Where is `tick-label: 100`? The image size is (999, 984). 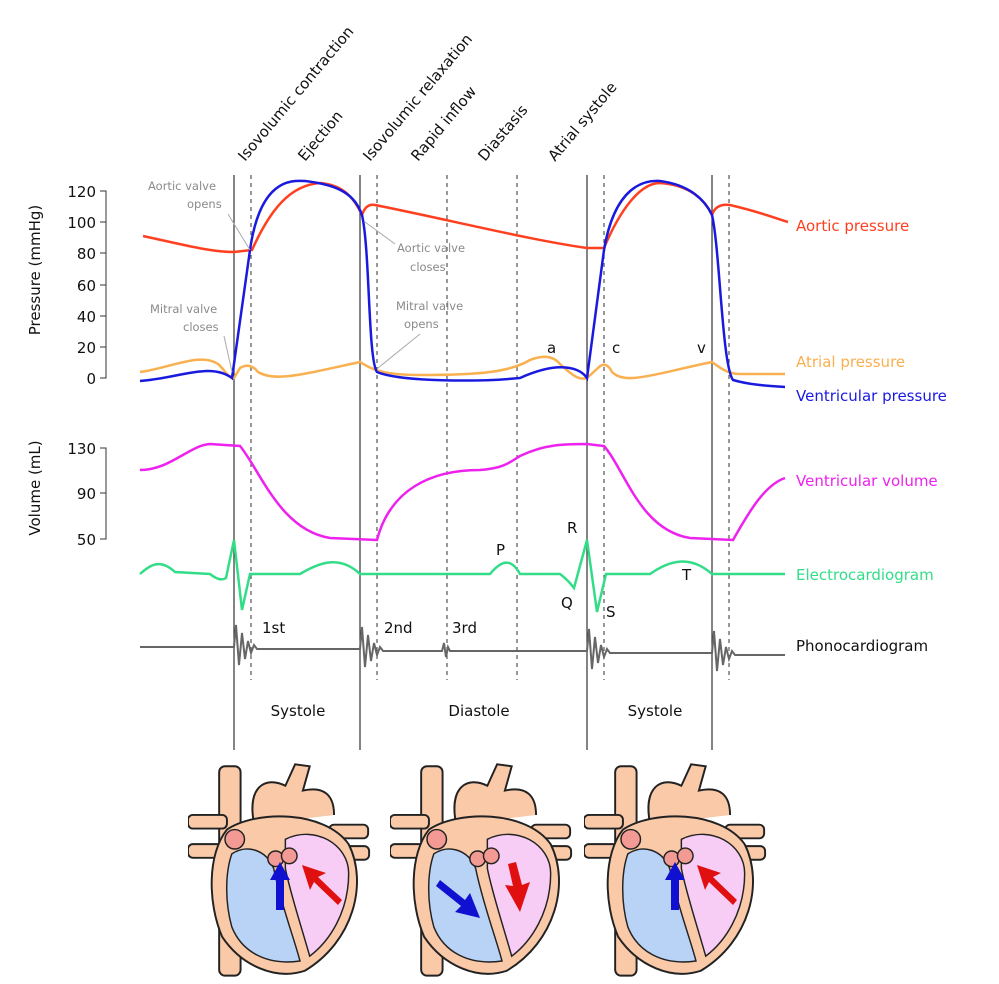
tick-label: 100 is located at coordinates (81, 223).